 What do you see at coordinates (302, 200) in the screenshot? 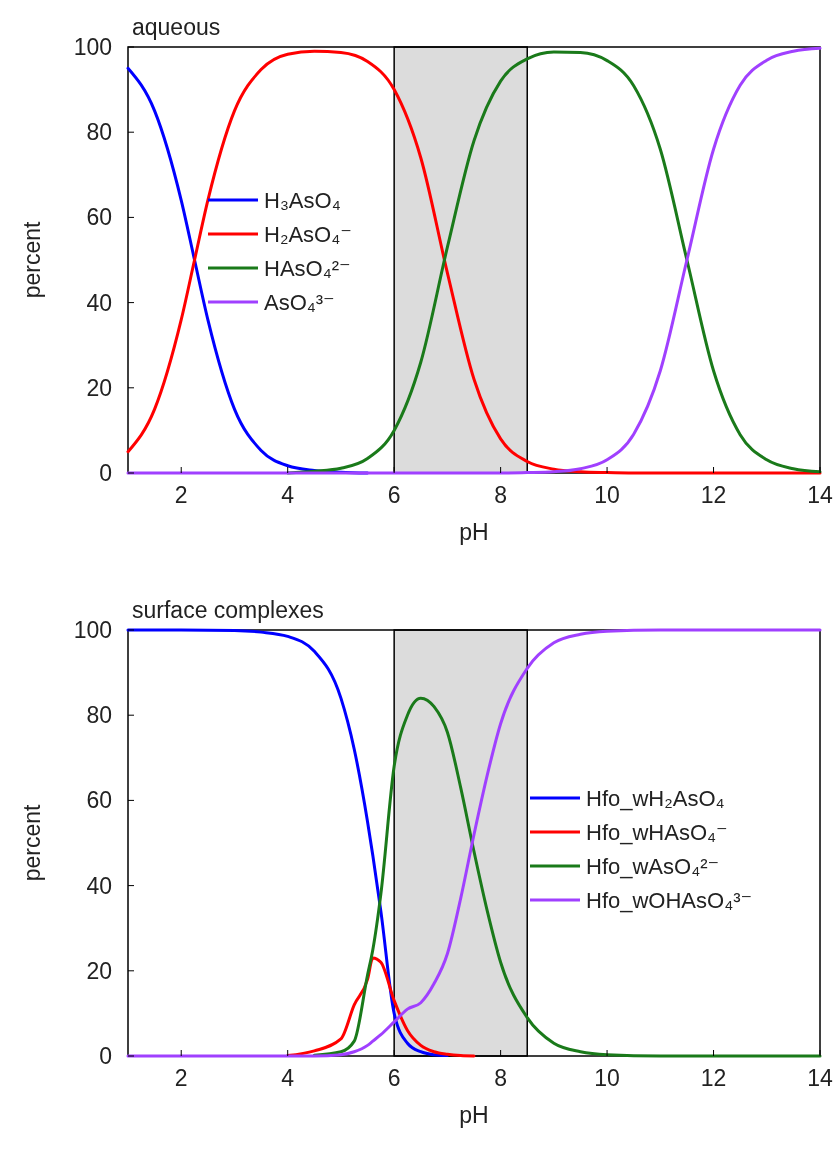
I see `legend-label: H₃AsO₄` at bounding box center [302, 200].